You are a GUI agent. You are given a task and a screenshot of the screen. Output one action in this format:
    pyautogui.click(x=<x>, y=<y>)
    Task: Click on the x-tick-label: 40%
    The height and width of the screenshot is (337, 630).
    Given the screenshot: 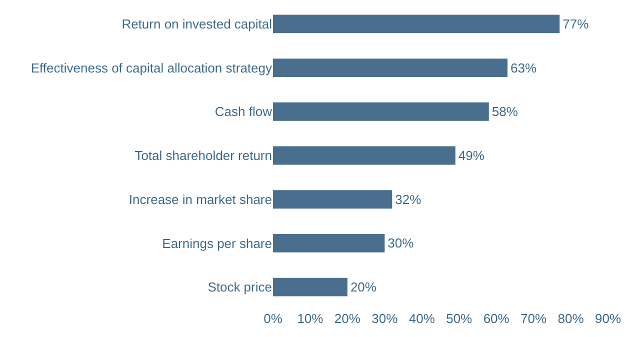 What is the action you would take?
    pyautogui.click(x=422, y=318)
    